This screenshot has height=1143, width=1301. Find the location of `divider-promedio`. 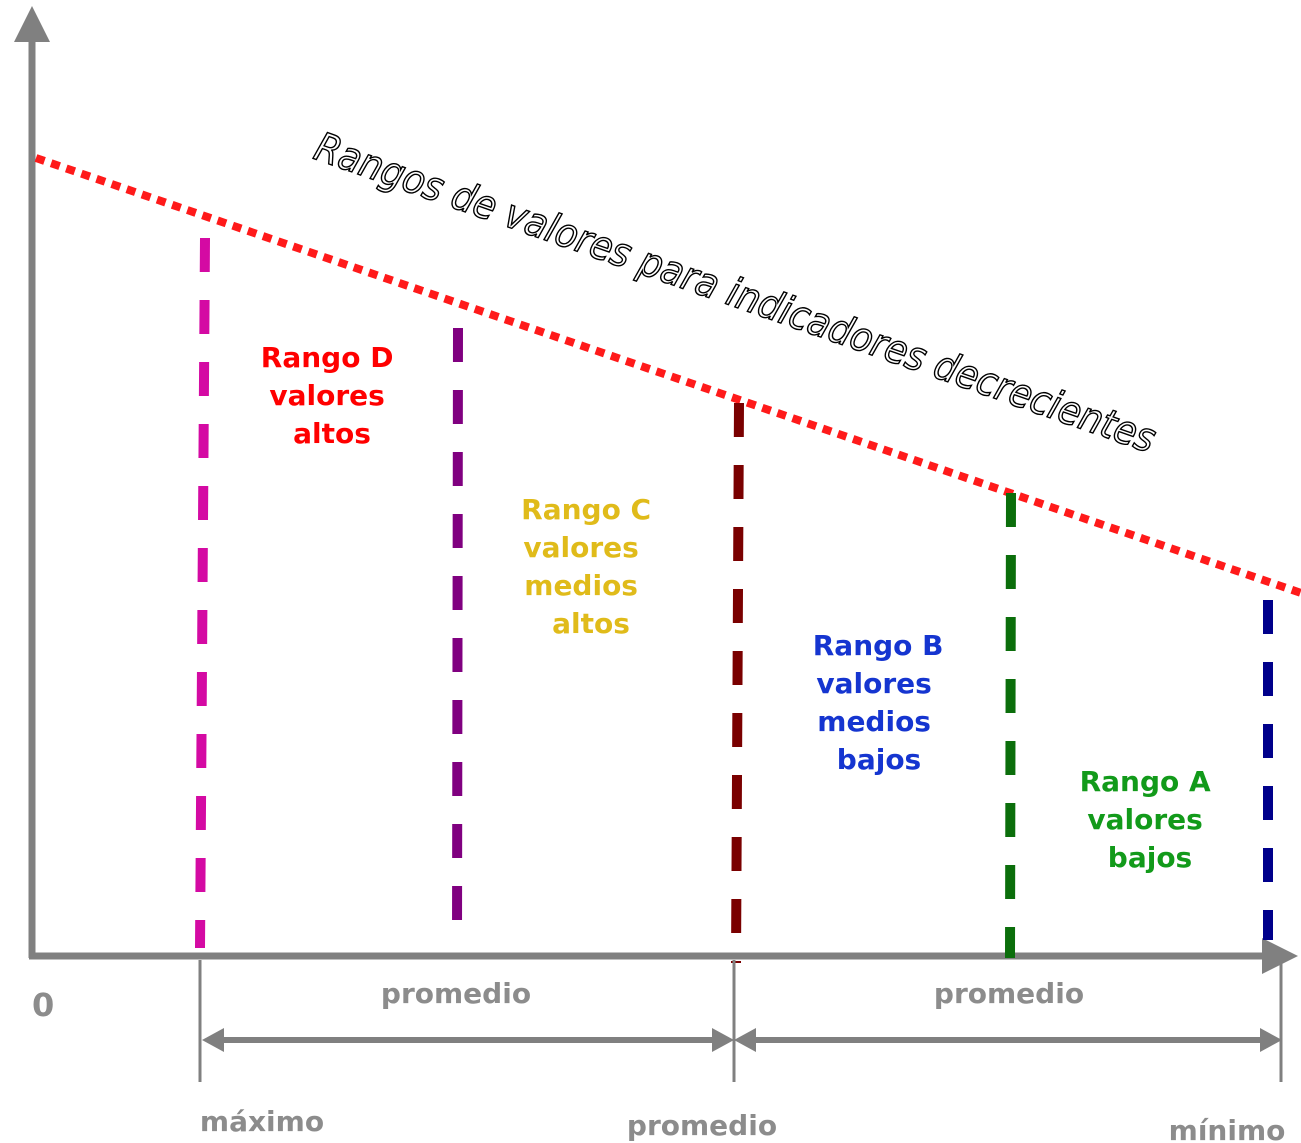

divider-promedio is located at coordinates (737, 683).